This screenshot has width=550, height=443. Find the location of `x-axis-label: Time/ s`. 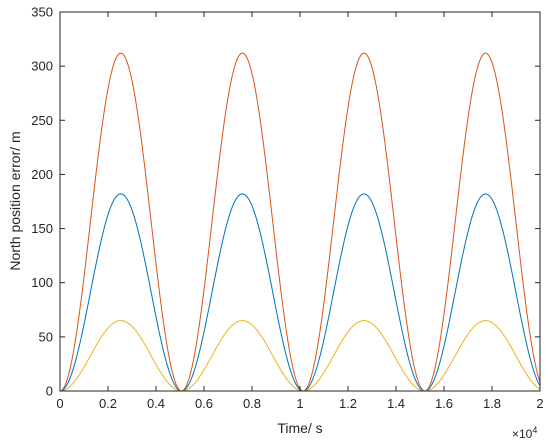

x-axis-label: Time/ s is located at coordinates (299, 428).